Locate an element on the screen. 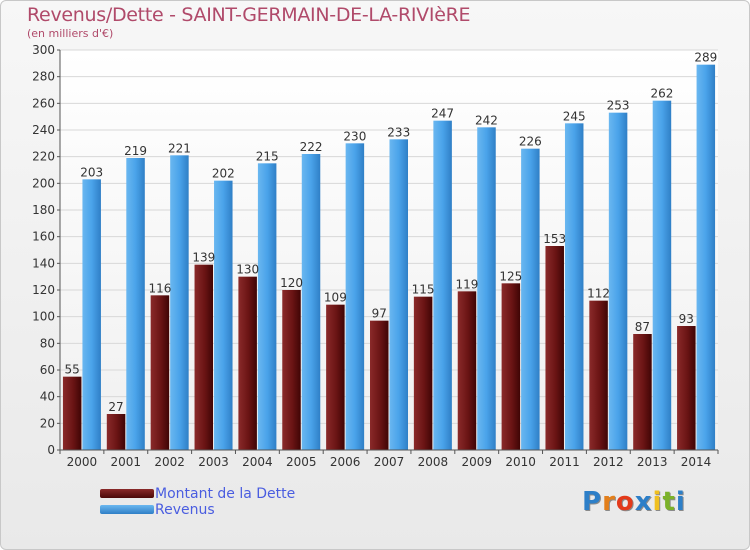 This screenshot has height=550, width=750. data-label-debt: 119 is located at coordinates (467, 284).